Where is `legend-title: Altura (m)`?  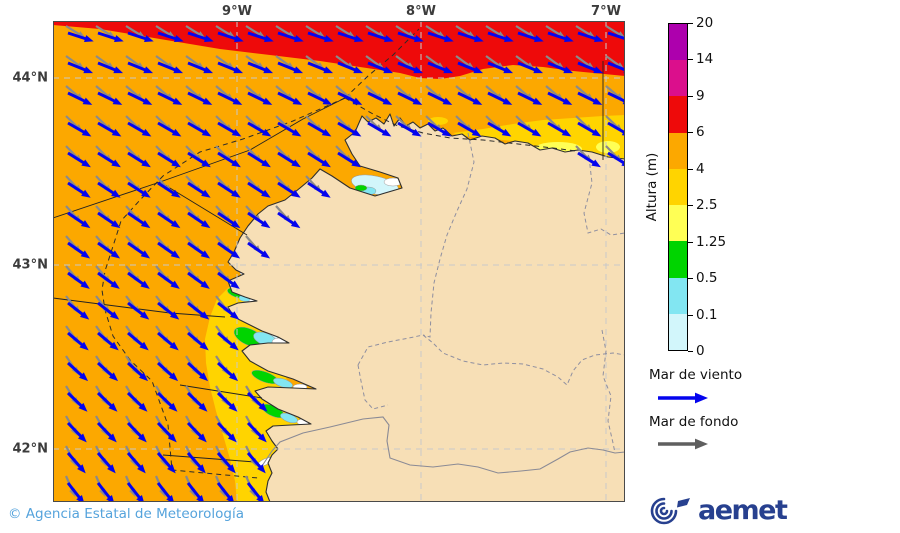 legend-title: Altura (m) is located at coordinates (652, 187).